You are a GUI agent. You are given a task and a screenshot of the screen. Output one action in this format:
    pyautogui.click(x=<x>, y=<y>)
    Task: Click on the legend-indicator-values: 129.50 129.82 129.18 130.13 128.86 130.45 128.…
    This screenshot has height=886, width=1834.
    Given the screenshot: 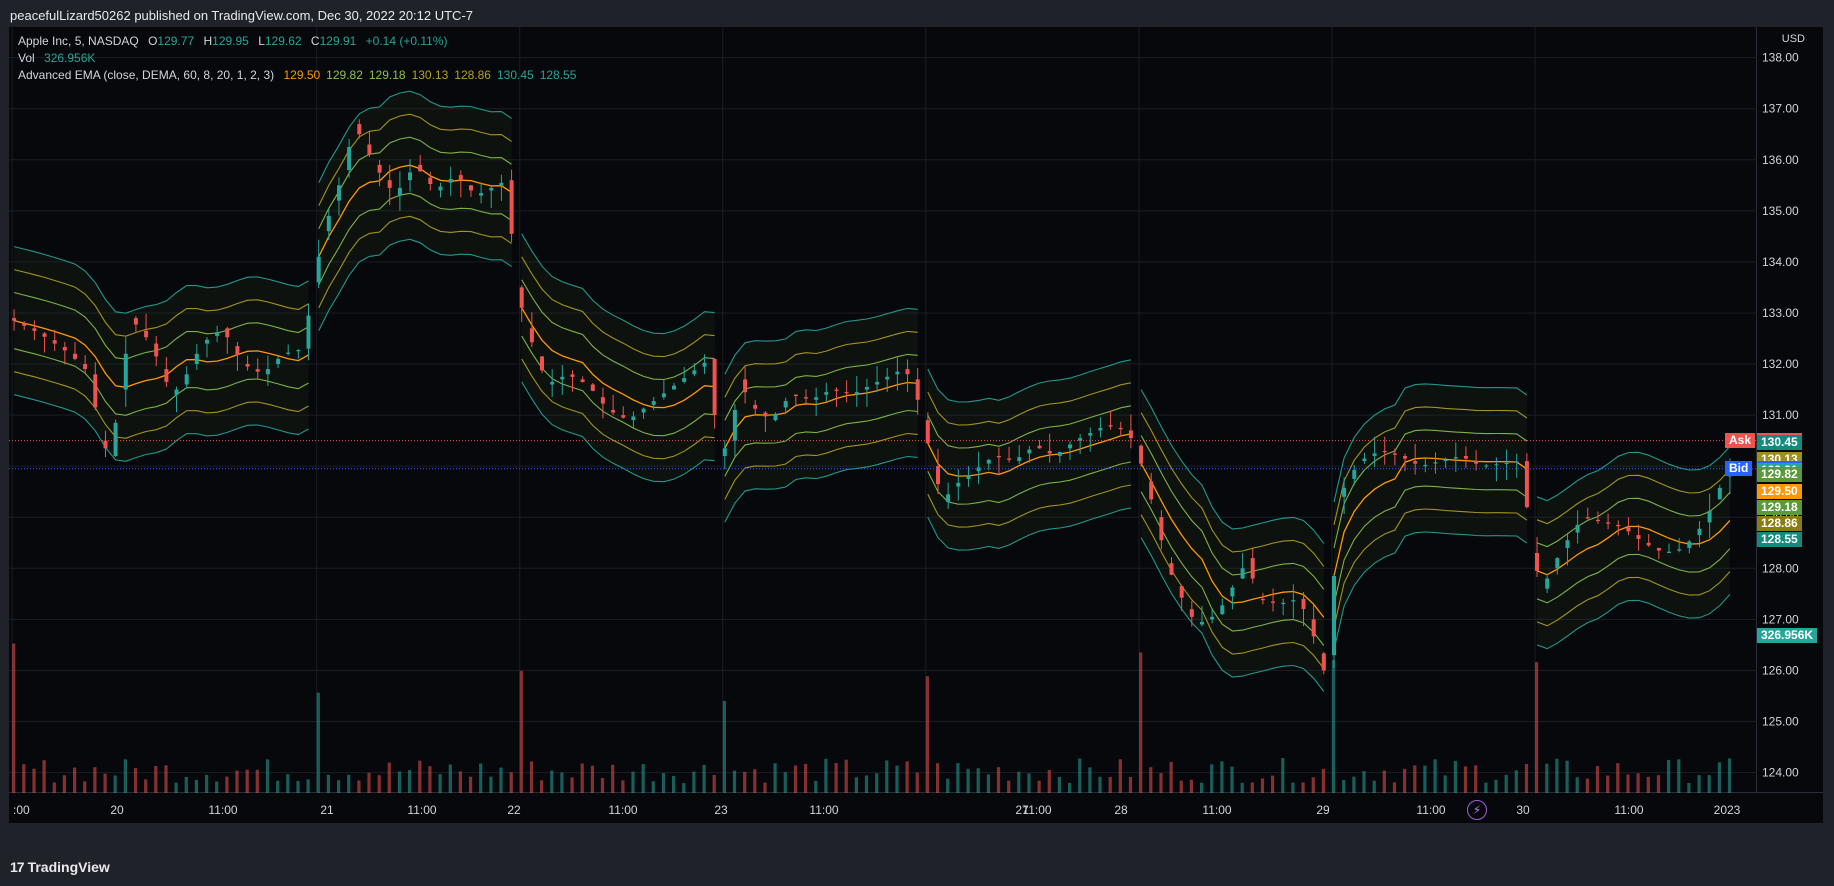 What is the action you would take?
    pyautogui.click(x=432, y=75)
    